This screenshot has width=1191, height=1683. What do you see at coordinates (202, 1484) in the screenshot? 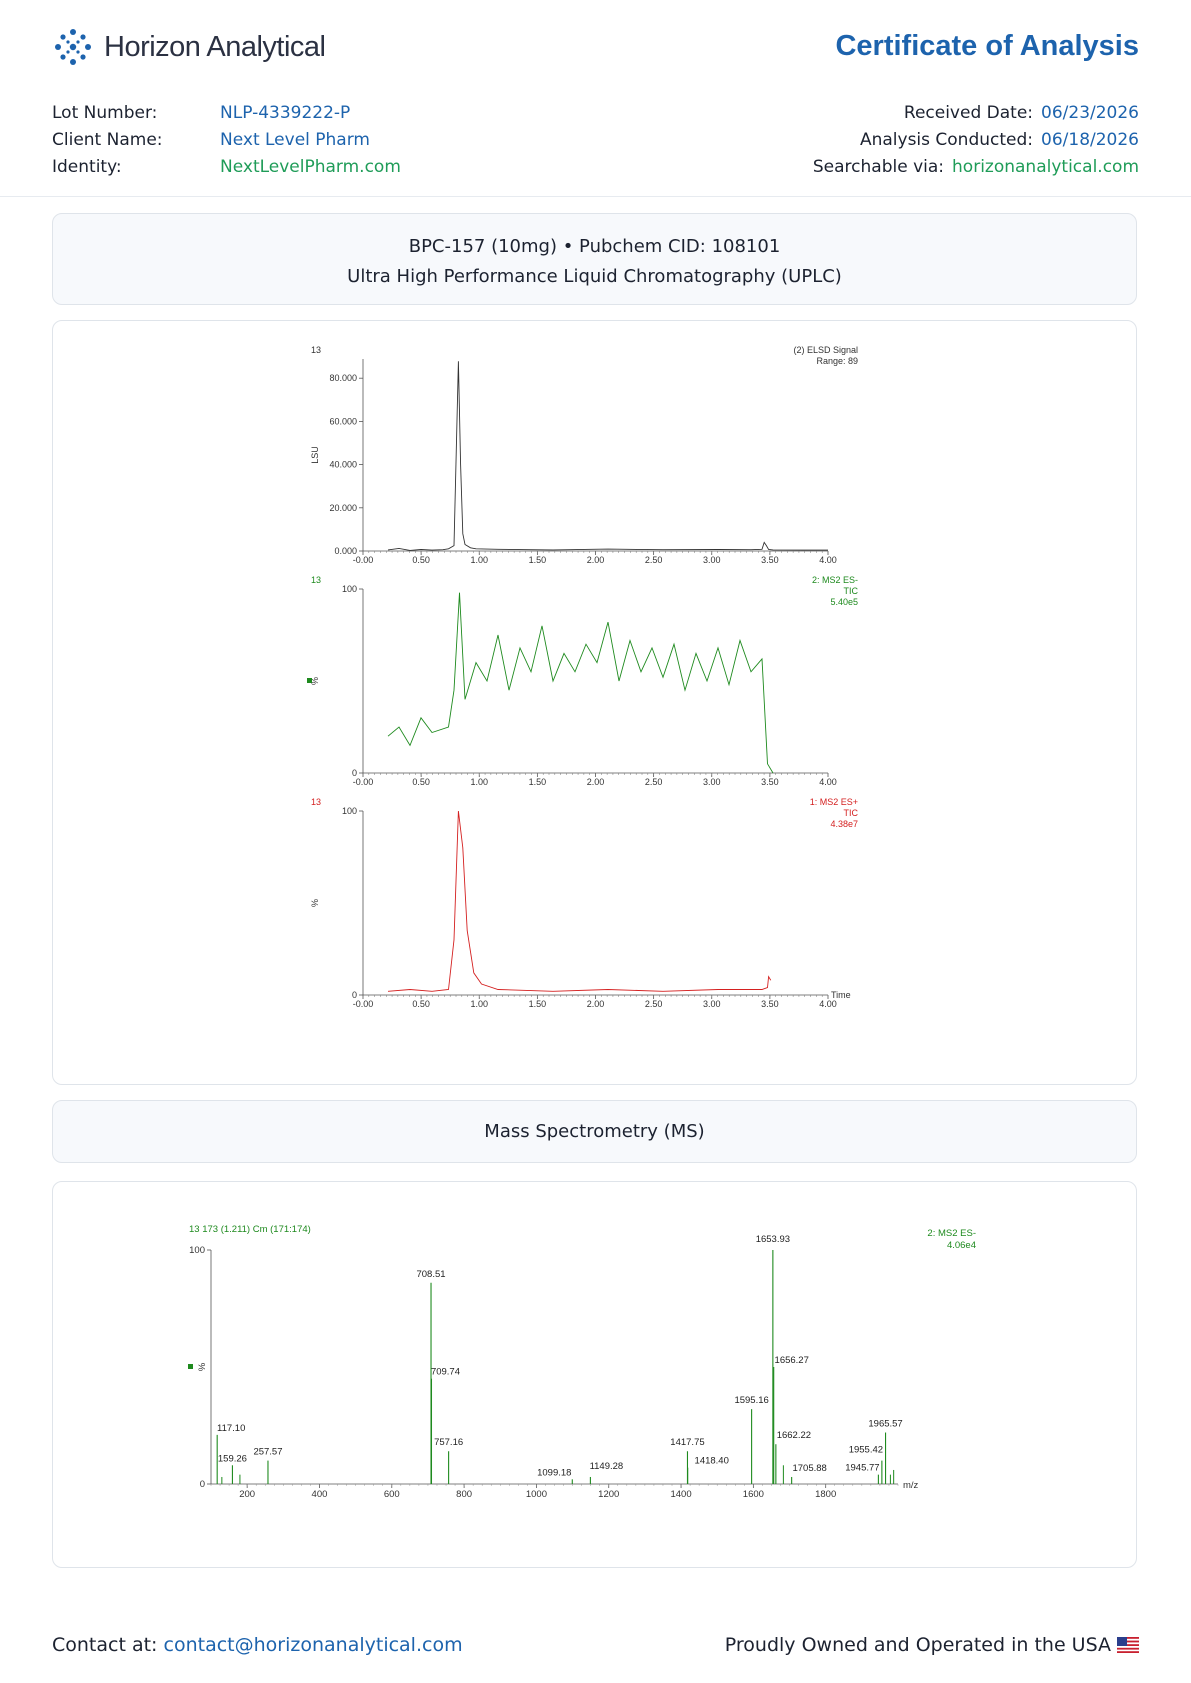
I see `ms-y-tick-label: 0` at bounding box center [202, 1484].